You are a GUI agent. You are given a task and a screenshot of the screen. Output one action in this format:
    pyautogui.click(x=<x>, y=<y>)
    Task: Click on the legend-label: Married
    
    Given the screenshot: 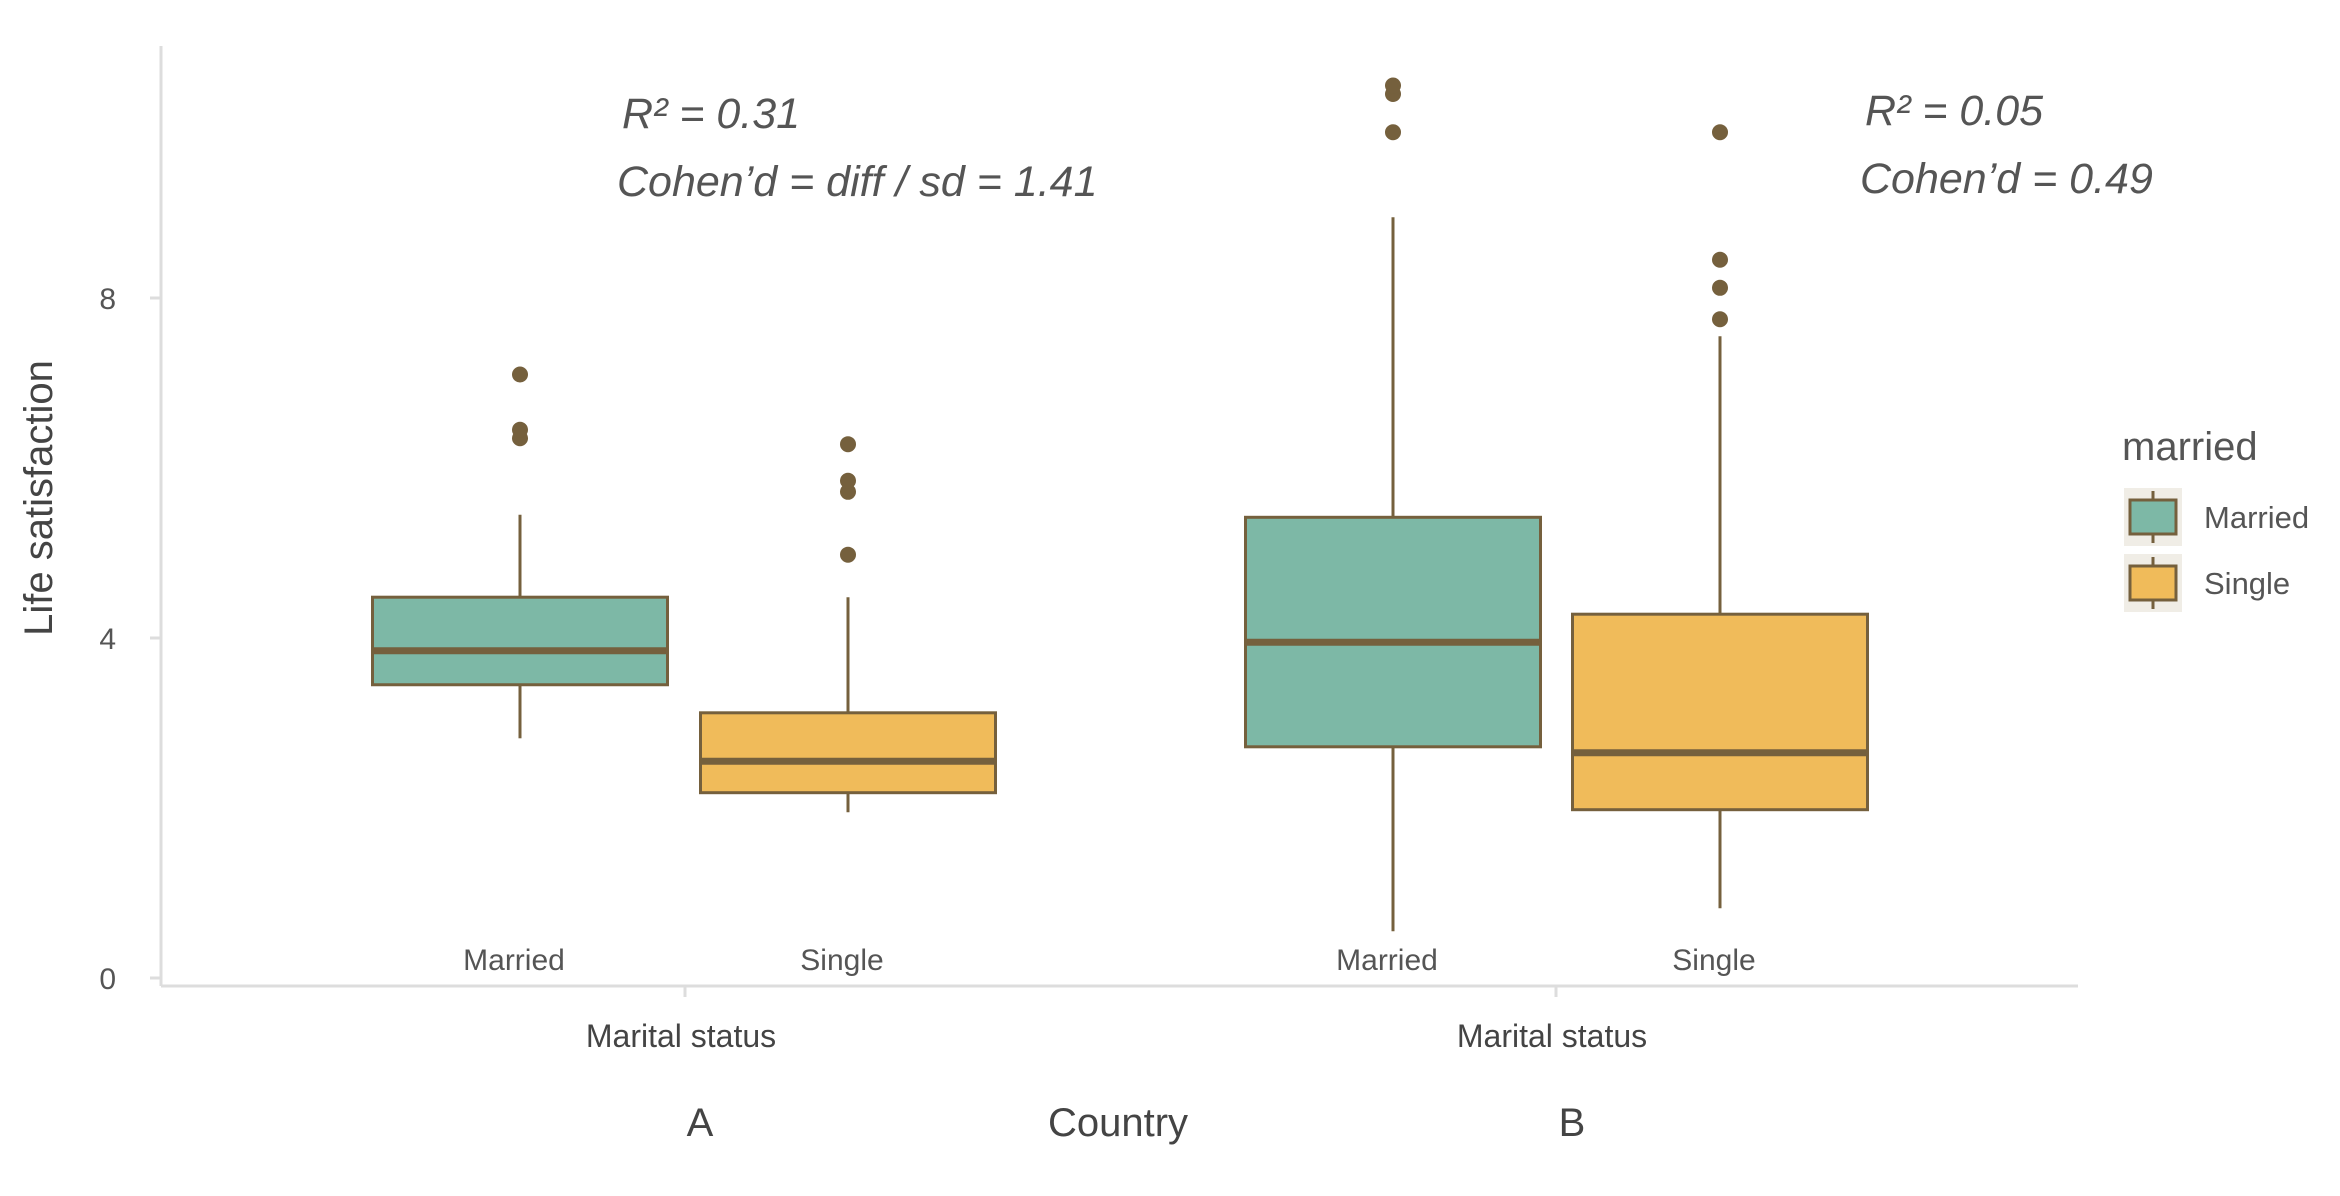 What is the action you would take?
    pyautogui.click(x=2256, y=517)
    